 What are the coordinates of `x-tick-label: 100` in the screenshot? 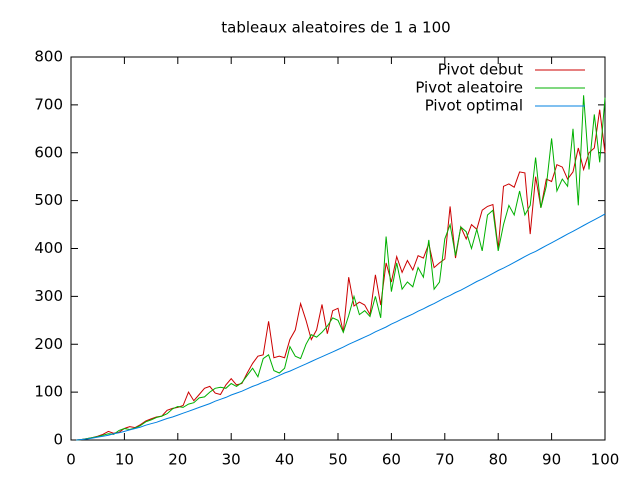 It's located at (605, 460).